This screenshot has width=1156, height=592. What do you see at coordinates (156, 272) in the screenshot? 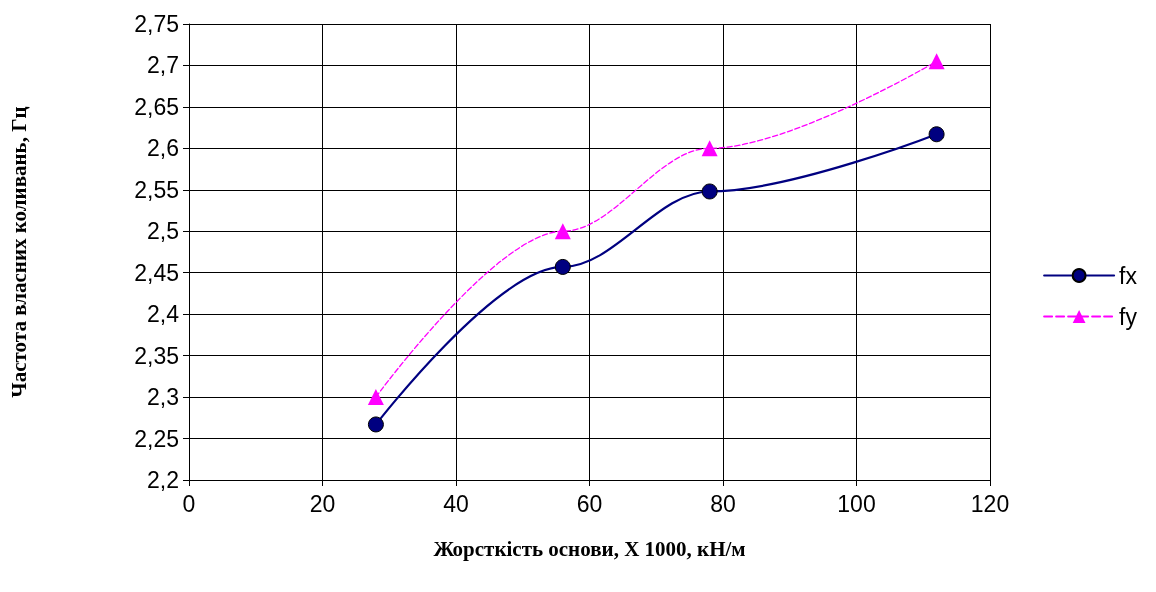
I see `y-tick-label: 2,45` at bounding box center [156, 272].